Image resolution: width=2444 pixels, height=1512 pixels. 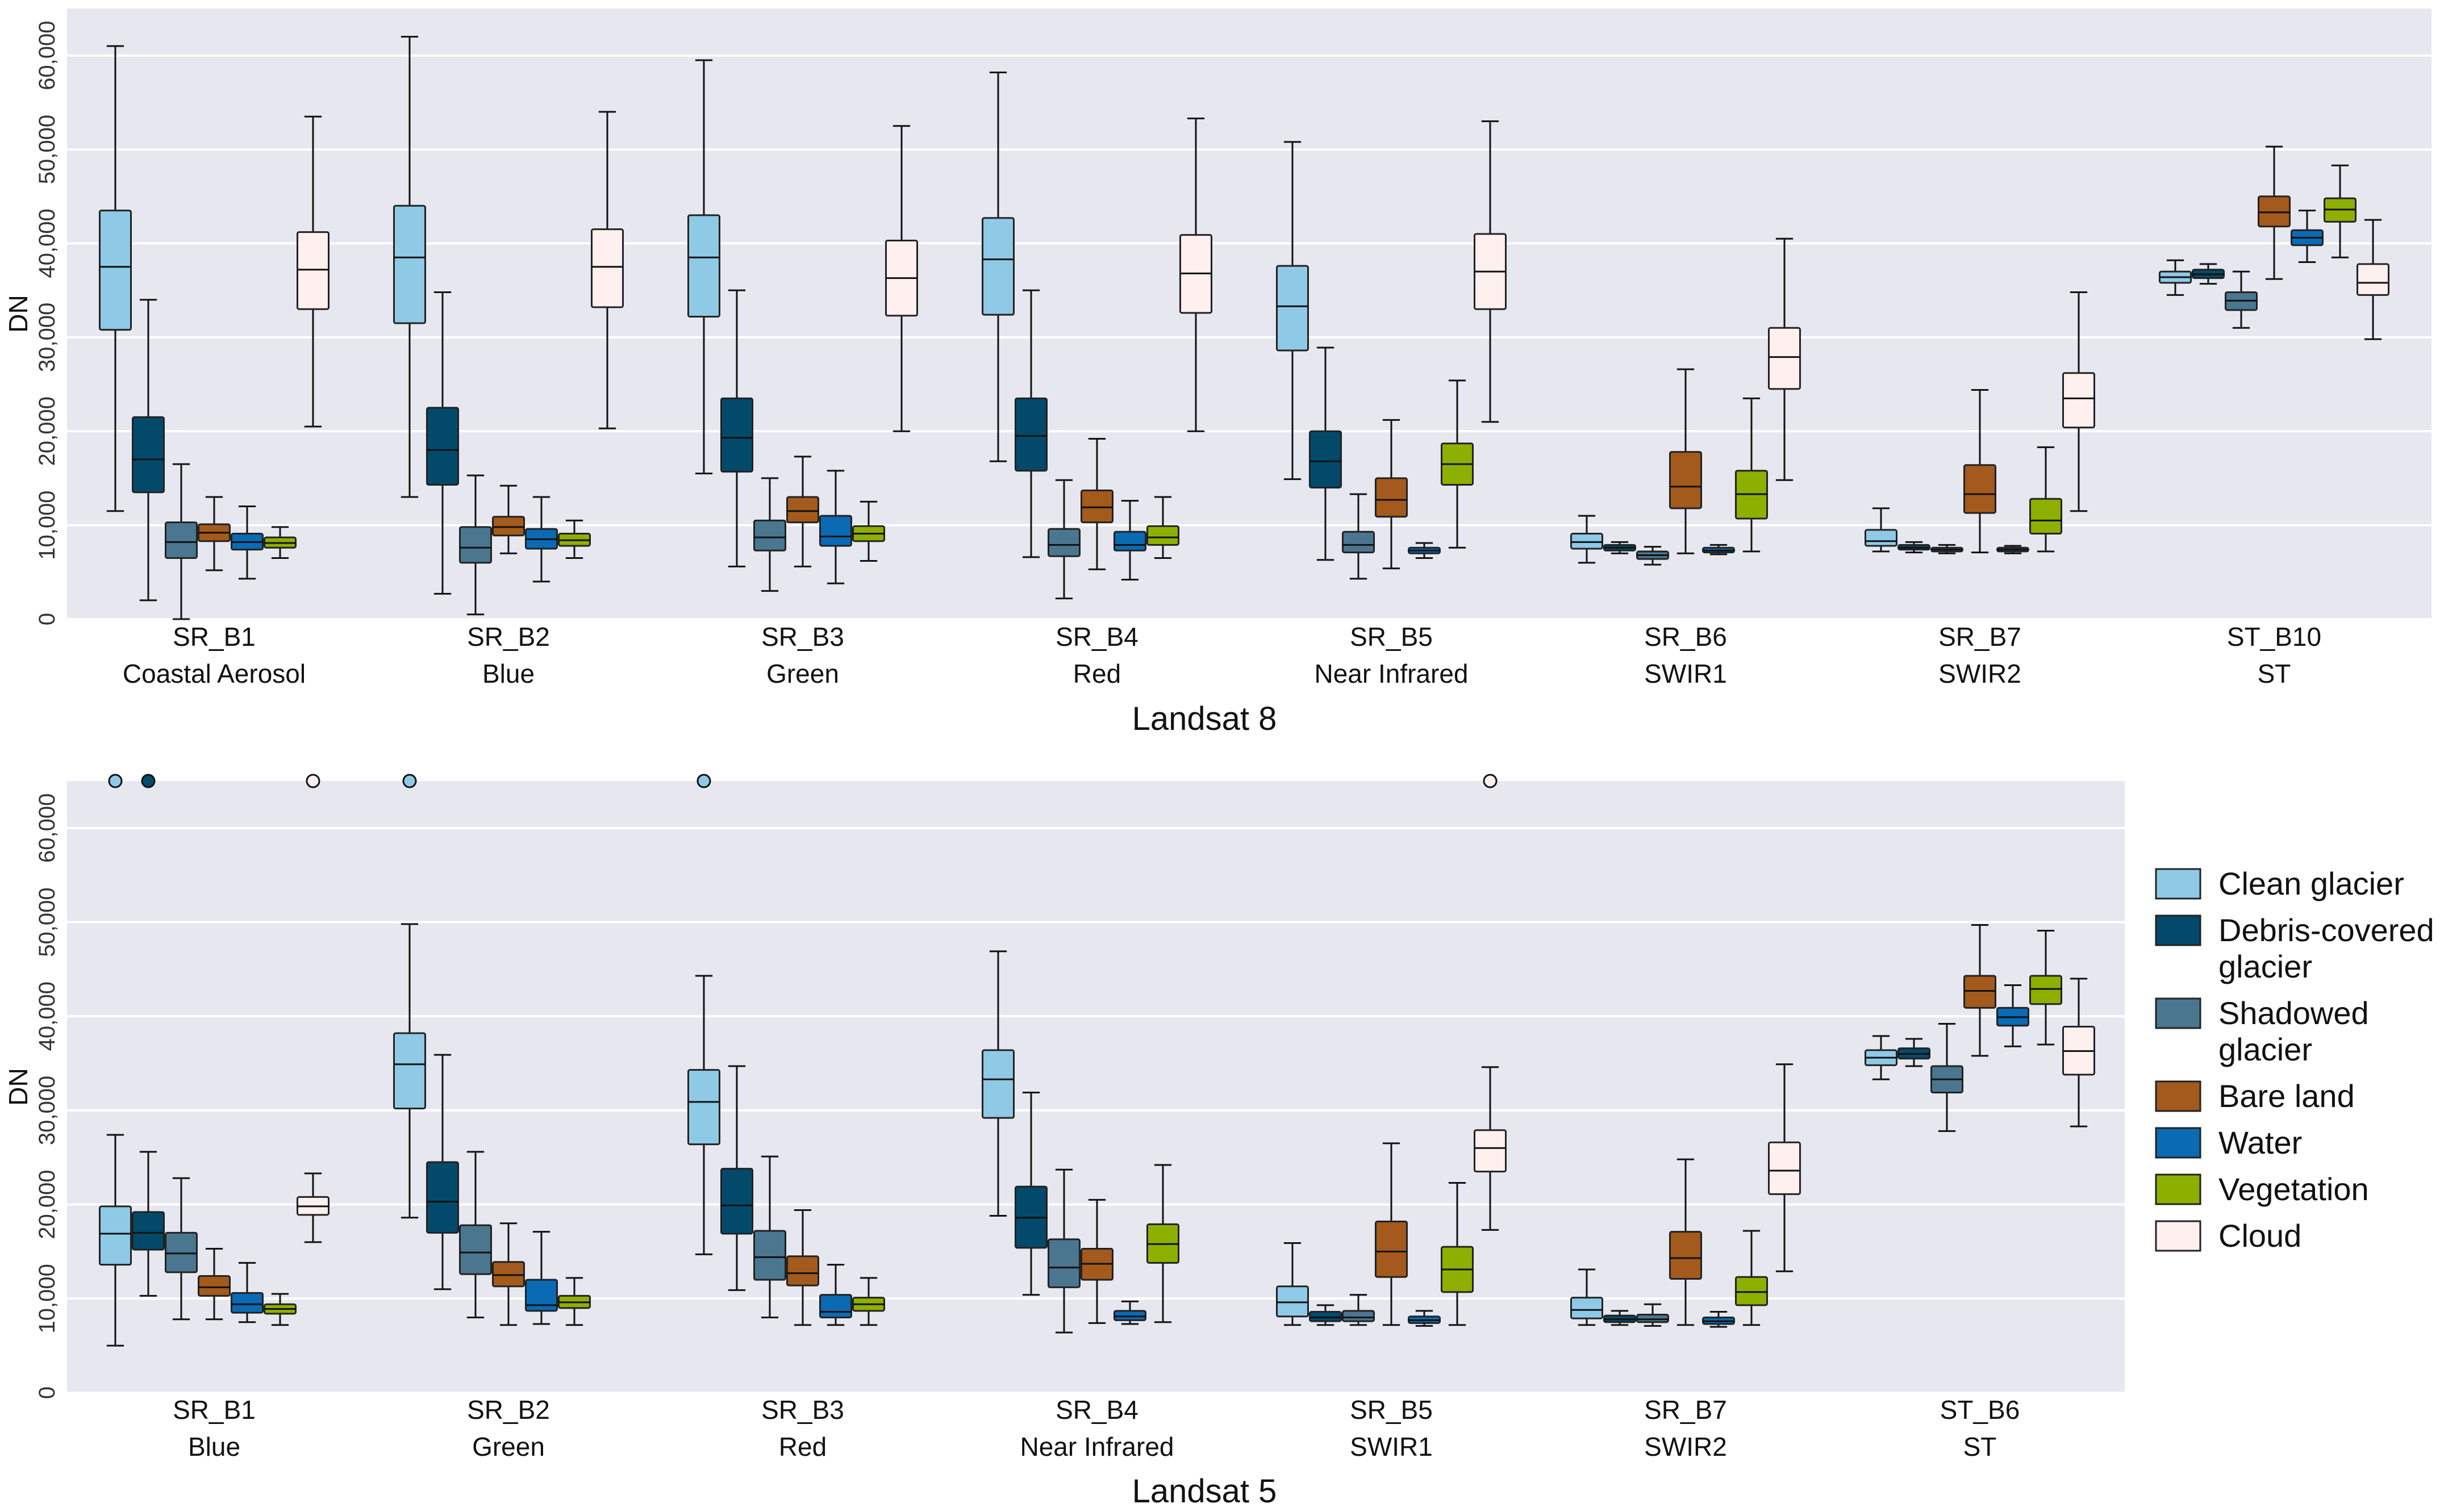 What do you see at coordinates (214, 673) in the screenshot?
I see `band-name-label: Coastal Aerosol` at bounding box center [214, 673].